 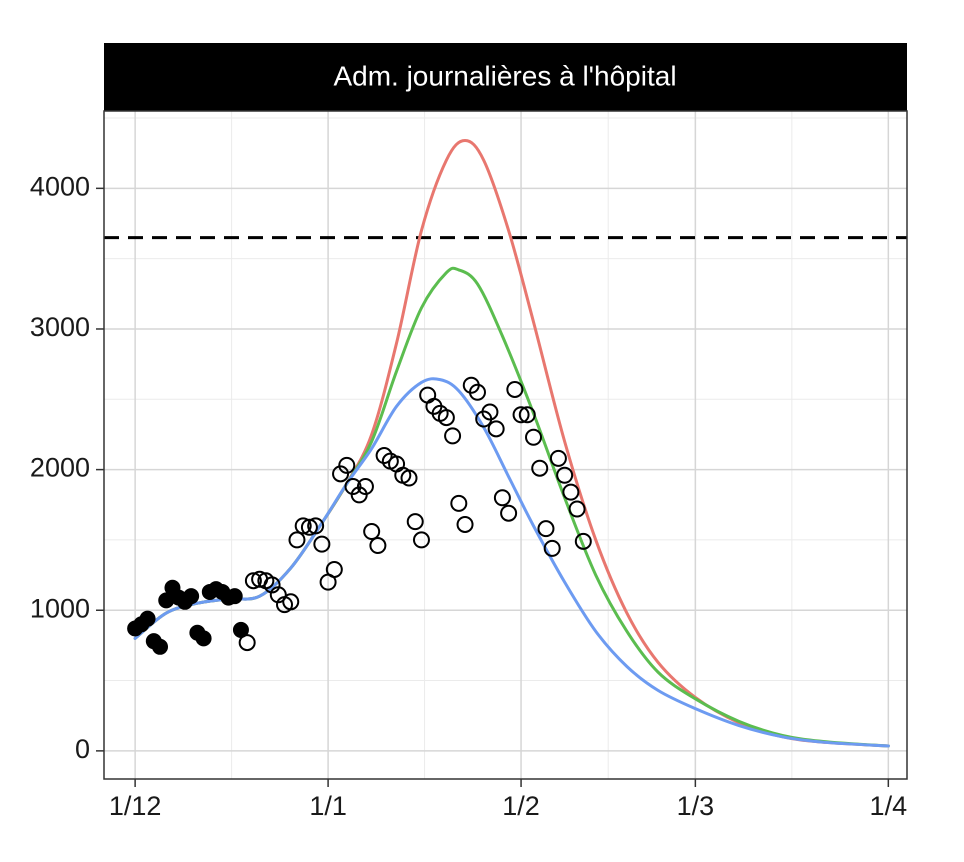 I want to click on panel-strip: Adm. journalières à l'hôpital, so click(x=505, y=77).